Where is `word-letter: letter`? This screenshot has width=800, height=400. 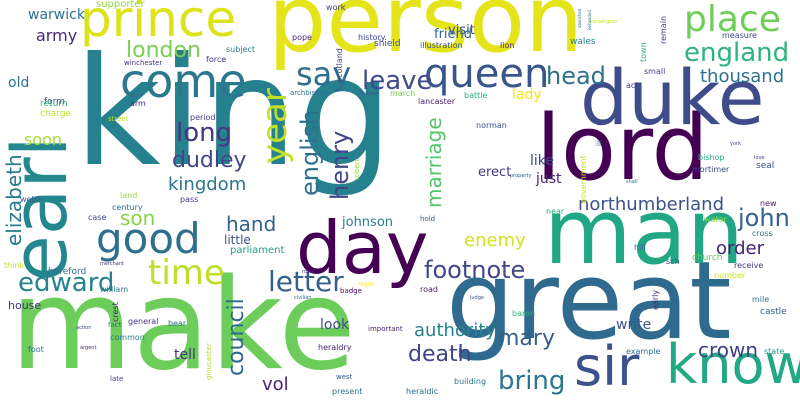 word-letter: letter is located at coordinates (306, 281).